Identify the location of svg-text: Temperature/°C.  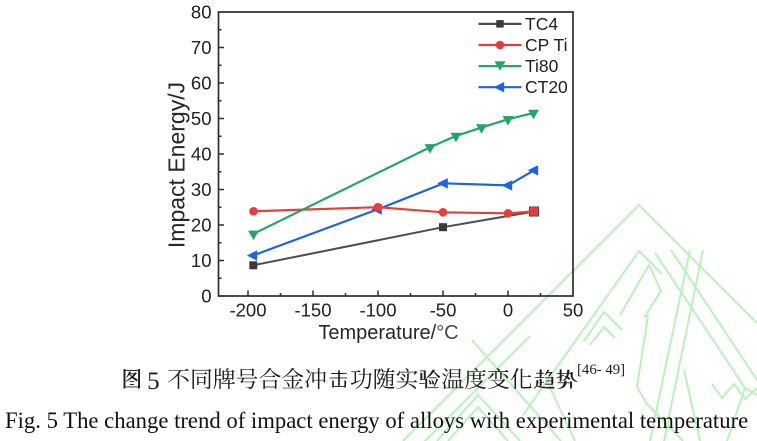
(388, 333).